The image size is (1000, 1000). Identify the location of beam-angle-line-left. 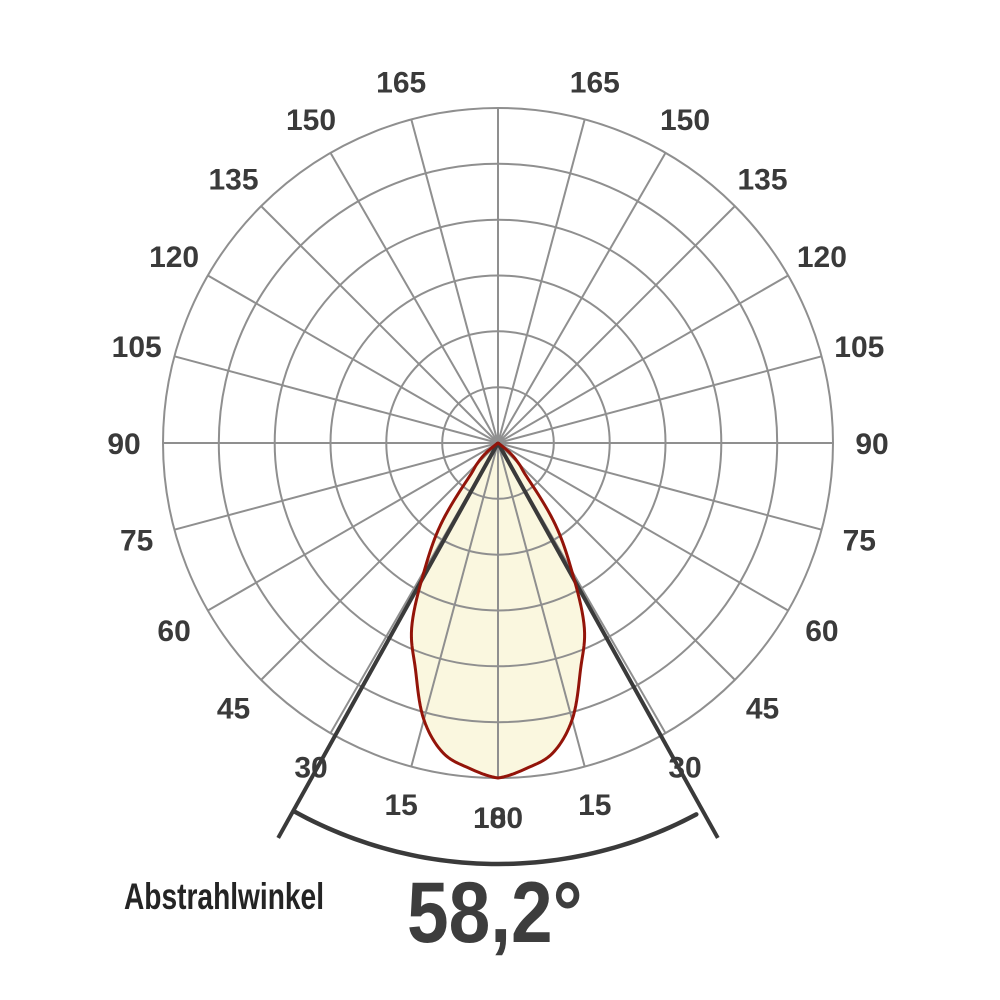
(388, 640).